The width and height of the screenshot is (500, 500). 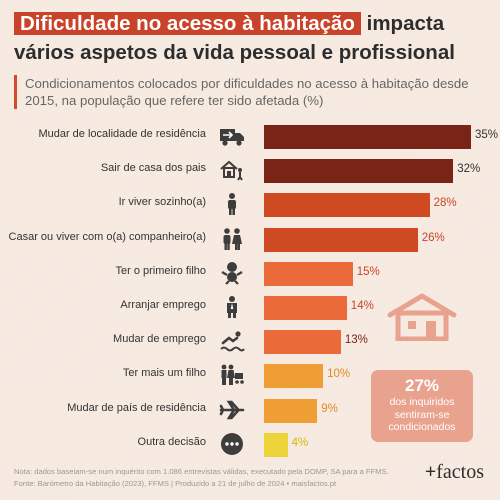 What do you see at coordinates (250, 341) in the screenshot?
I see `bar-row: Mudar de emprego 13%` at bounding box center [250, 341].